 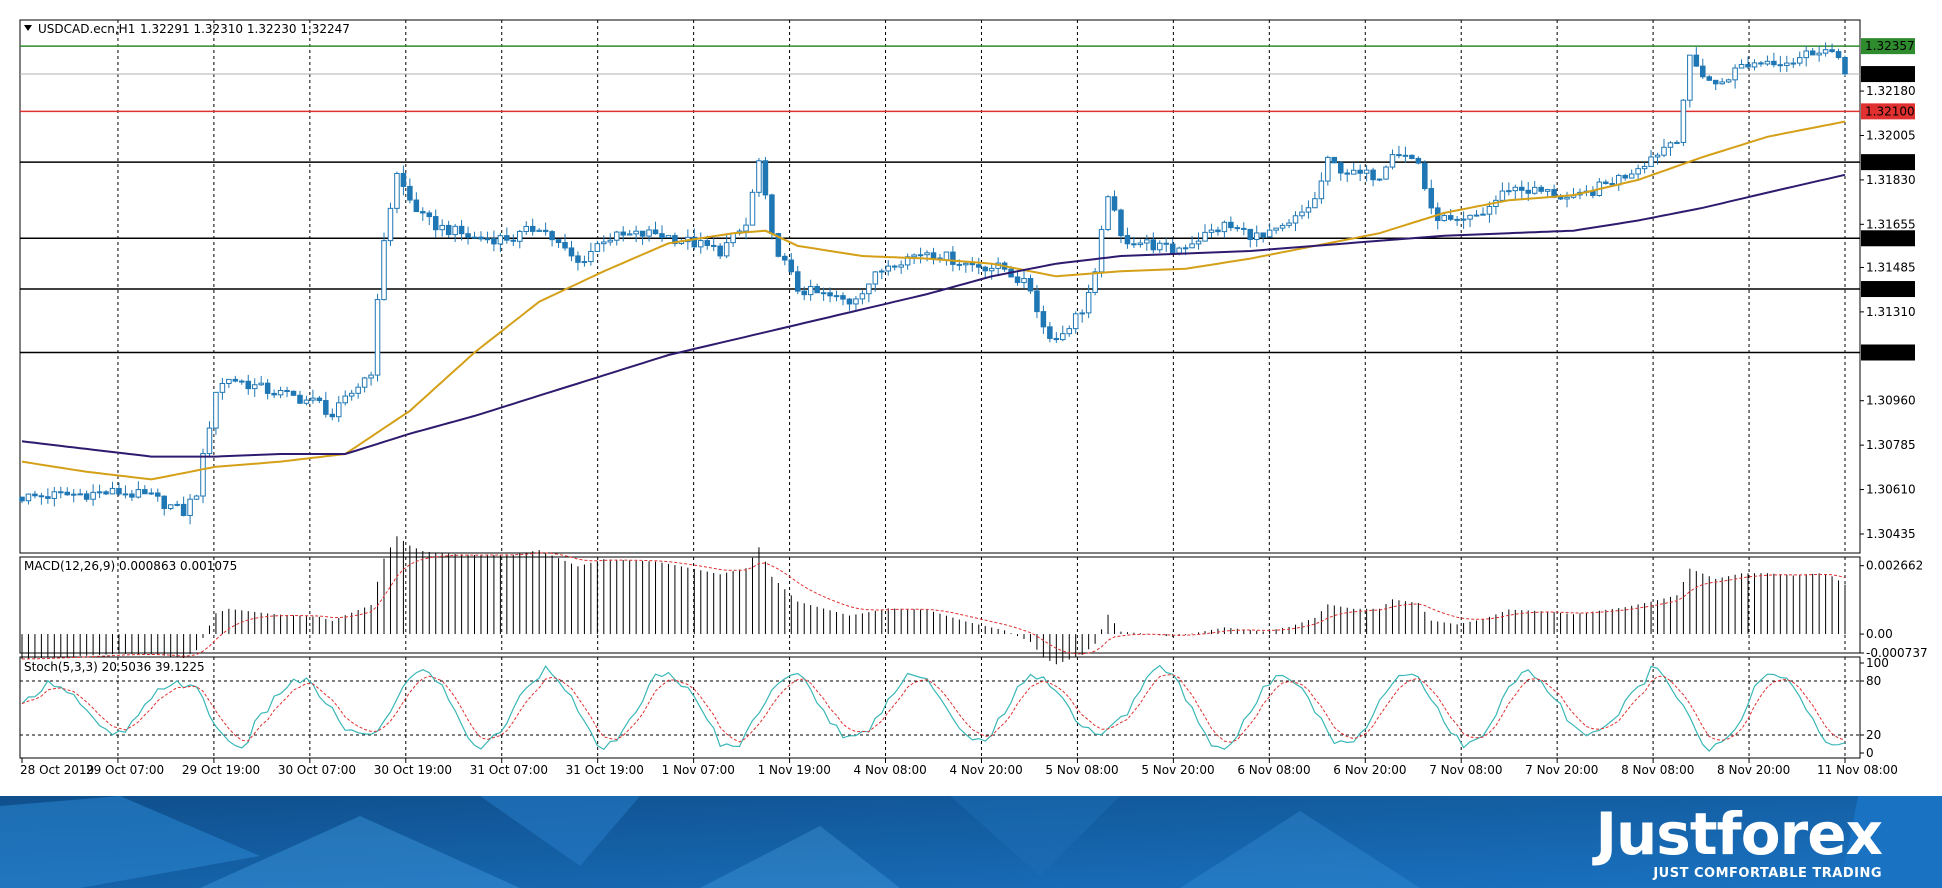 What do you see at coordinates (1465, 770) in the screenshot?
I see `x-tick-label: 7 Nov 08:00` at bounding box center [1465, 770].